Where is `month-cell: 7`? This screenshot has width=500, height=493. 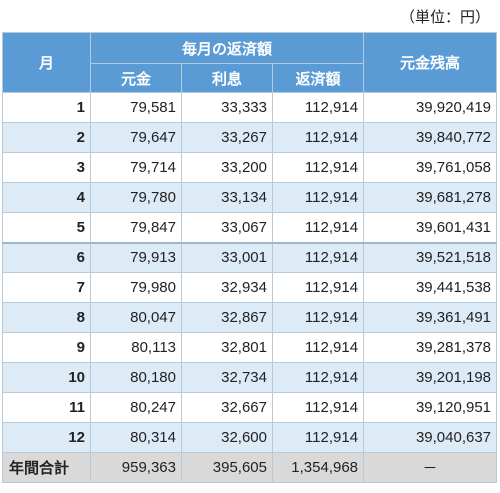
month-cell: 7 is located at coordinates (46, 287).